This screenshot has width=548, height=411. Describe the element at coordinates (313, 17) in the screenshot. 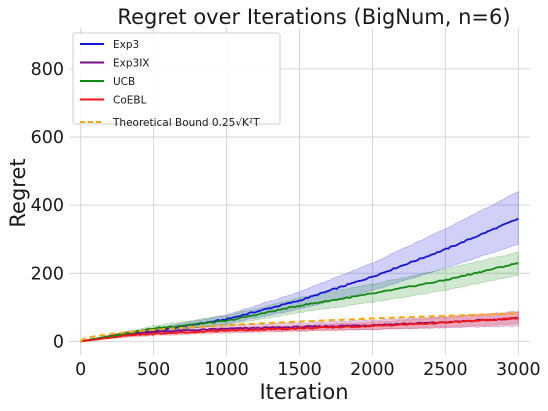

I see `chart-title: Regret over Iterations (BigNum, n=6)` at that location.